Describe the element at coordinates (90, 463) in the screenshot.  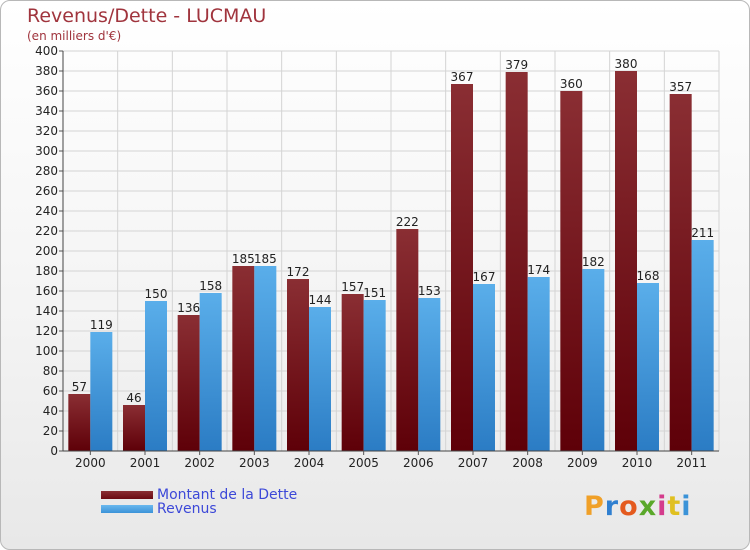
I see `x-tick-label: 2000` at that location.